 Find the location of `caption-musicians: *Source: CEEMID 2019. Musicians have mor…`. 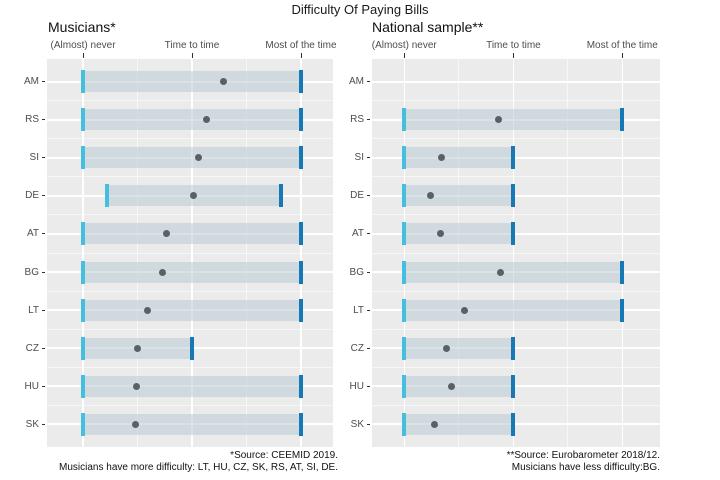

caption-musicians: *Source: CEEMID 2019. Musicians have mor… is located at coordinates (179, 461).